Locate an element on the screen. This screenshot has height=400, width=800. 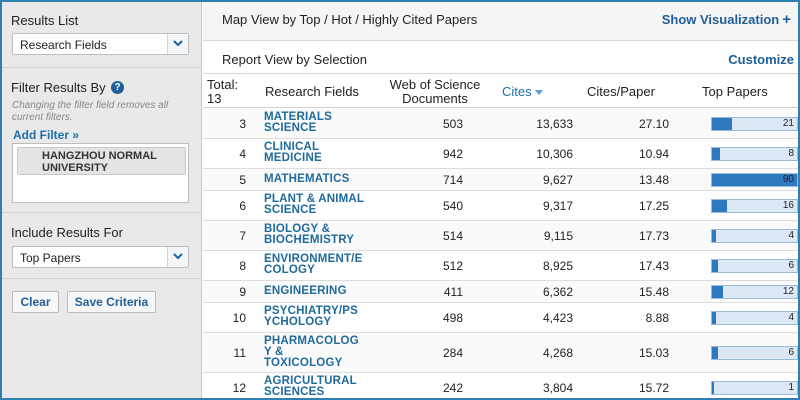
top-papers-bar: 1 is located at coordinates (754, 388).